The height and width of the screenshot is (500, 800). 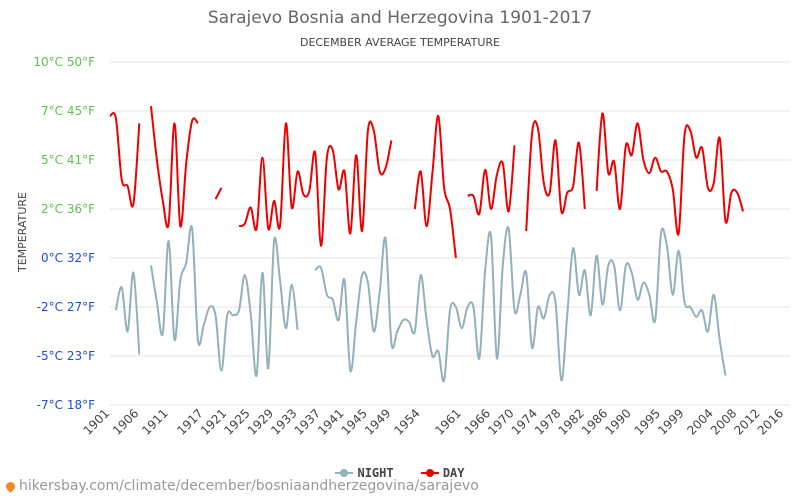 I want to click on x-tick-label: 1974, so click(x=524, y=421).